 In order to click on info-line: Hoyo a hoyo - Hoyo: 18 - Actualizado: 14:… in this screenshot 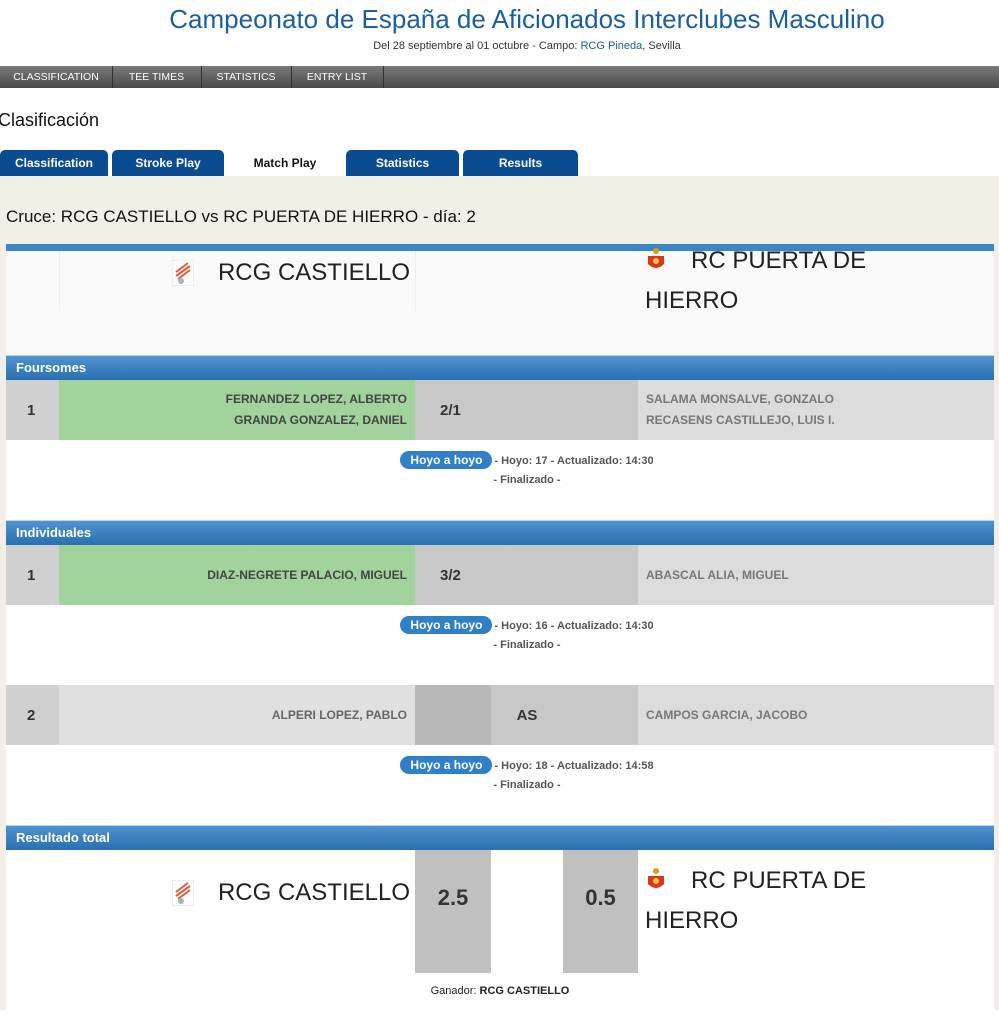, I will do `click(502, 765)`.